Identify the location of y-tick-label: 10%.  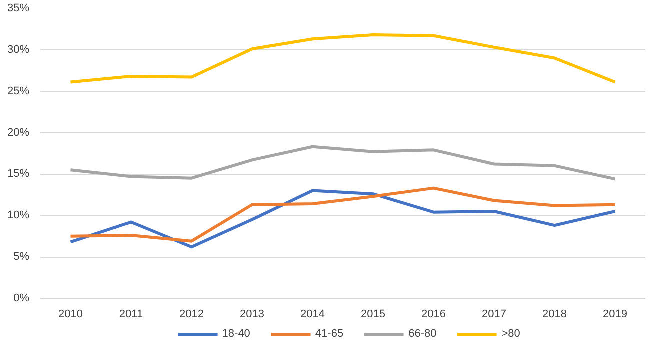
(18, 216).